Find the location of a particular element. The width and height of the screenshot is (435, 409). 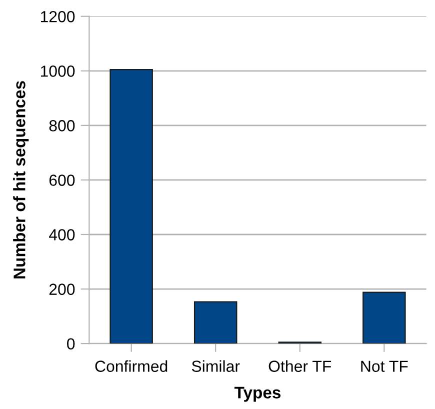

y-tick-label: 1200 is located at coordinates (57, 16).